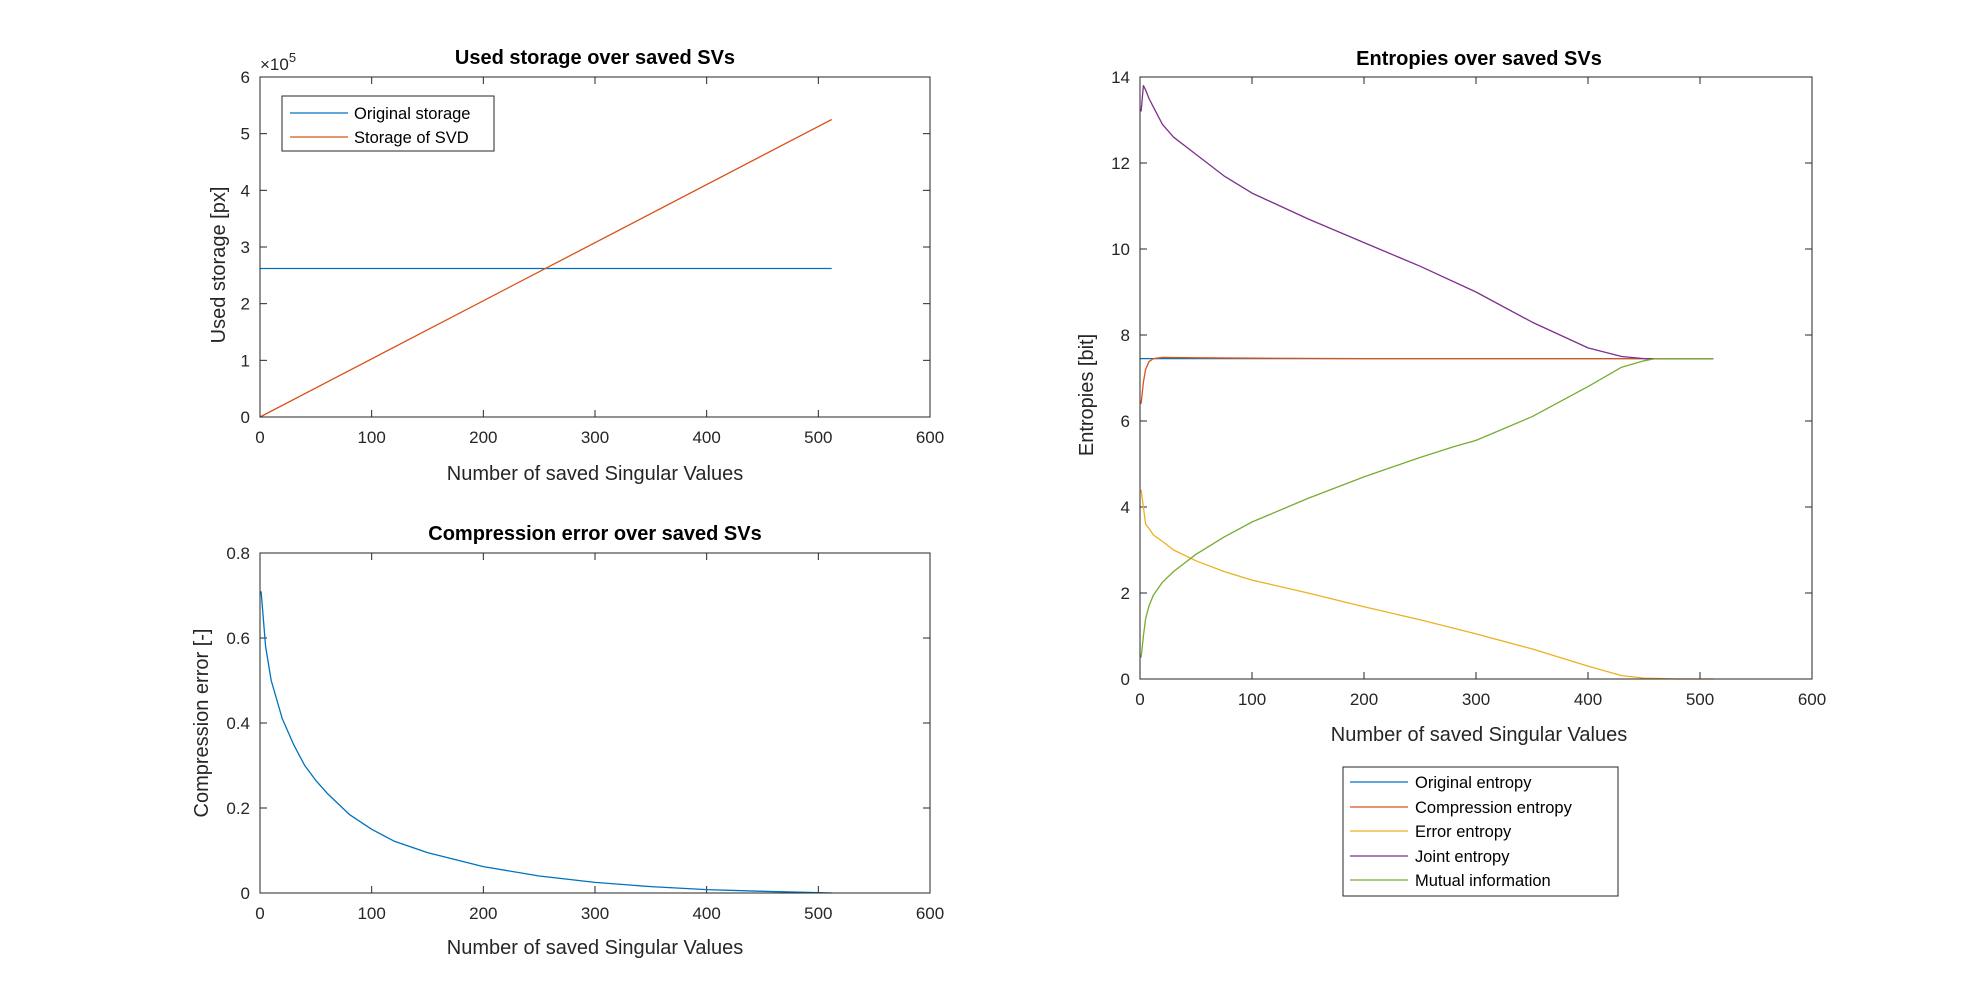  I want to click on error-plot-lines, so click(546, 742).